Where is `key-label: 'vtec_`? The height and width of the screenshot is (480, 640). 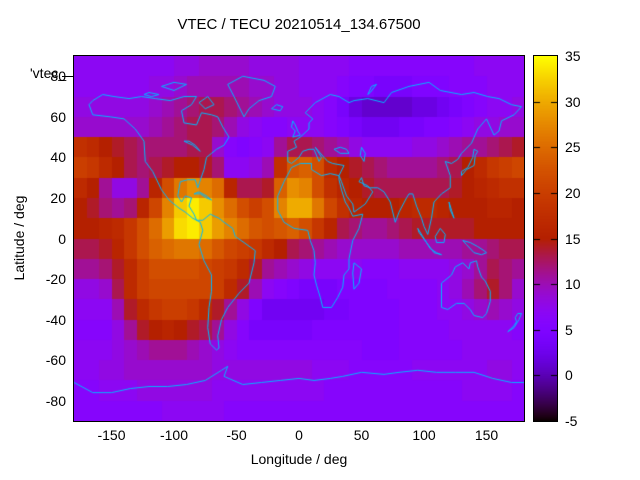
key-label: 'vtec_ is located at coordinates (48, 73).